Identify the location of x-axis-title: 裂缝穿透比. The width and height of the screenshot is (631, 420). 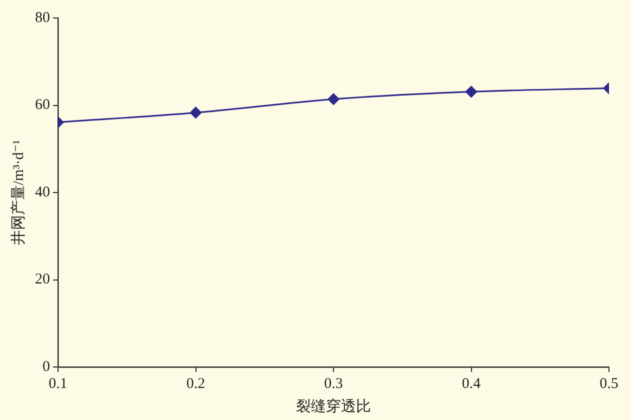
(333, 406).